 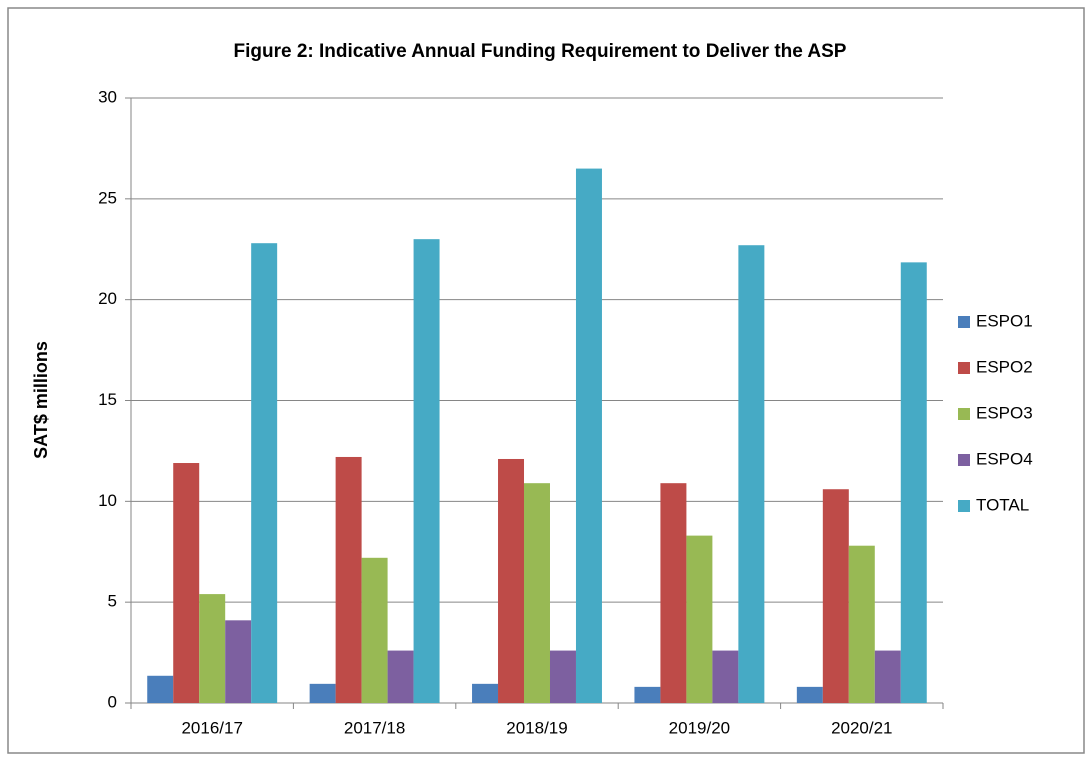 I want to click on y-tick-label: 30, so click(x=107, y=96).